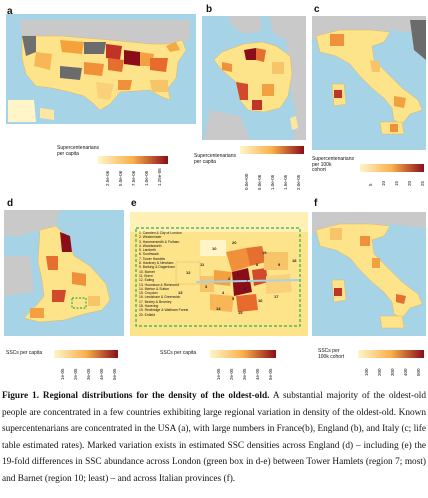 The image size is (428, 498). What do you see at coordinates (294, 260) in the screenshot?
I see `borough-number: 18` at bounding box center [294, 260].